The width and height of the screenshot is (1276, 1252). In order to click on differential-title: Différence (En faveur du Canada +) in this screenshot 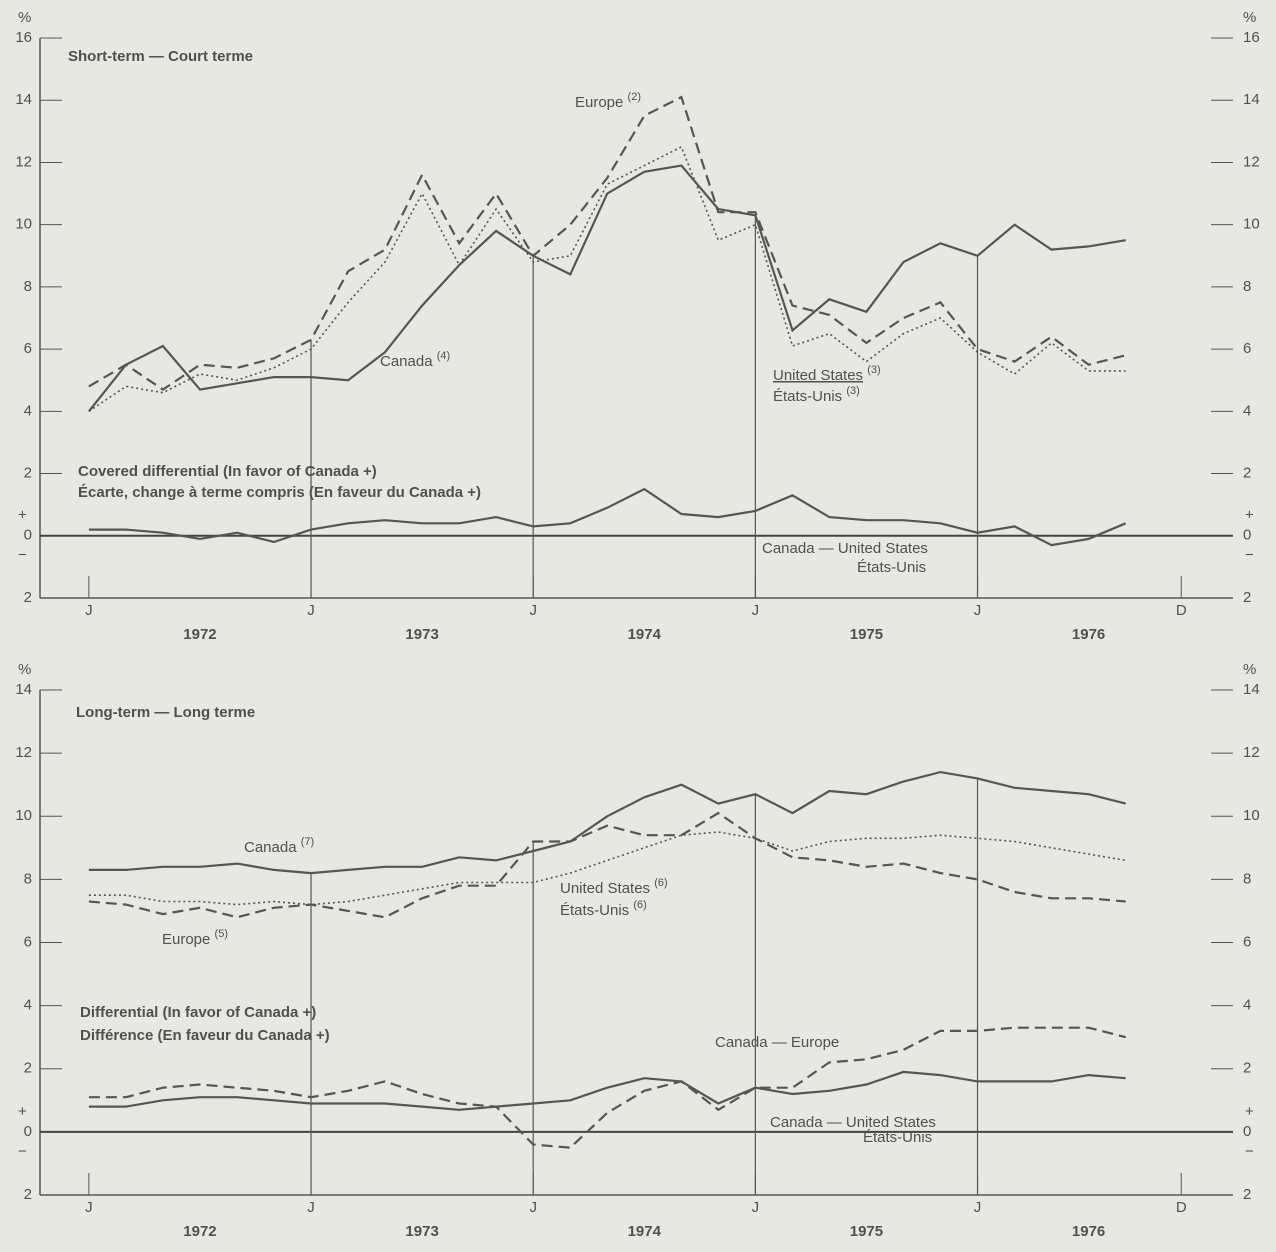, I will do `click(205, 1035)`.